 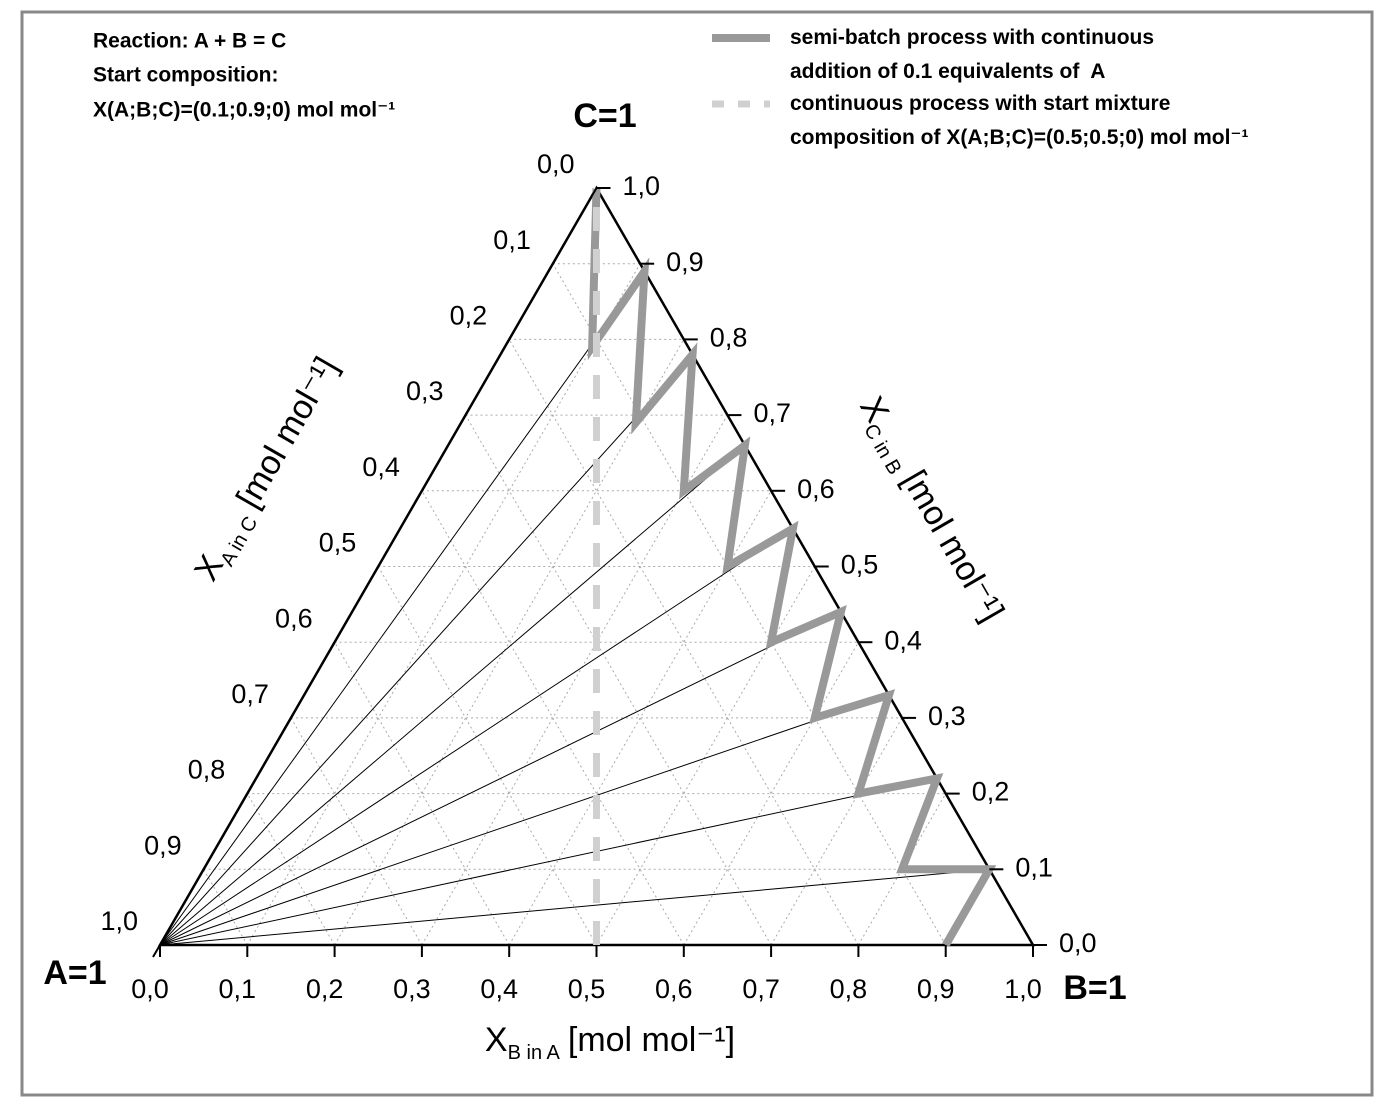 I want to click on axis-subscript: B in A, so click(x=534, y=1053).